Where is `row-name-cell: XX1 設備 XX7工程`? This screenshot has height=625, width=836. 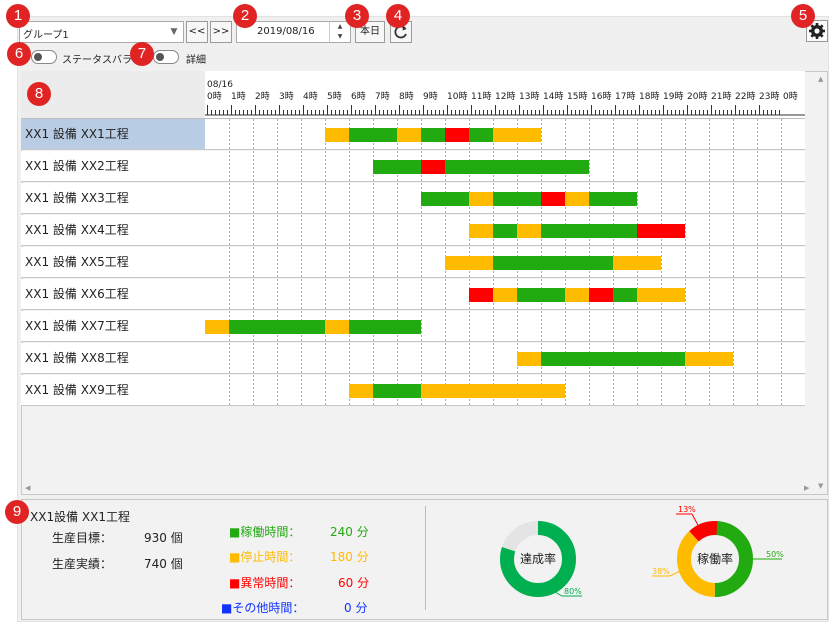 row-name-cell: XX1 設備 XX7工程 is located at coordinates (113, 326).